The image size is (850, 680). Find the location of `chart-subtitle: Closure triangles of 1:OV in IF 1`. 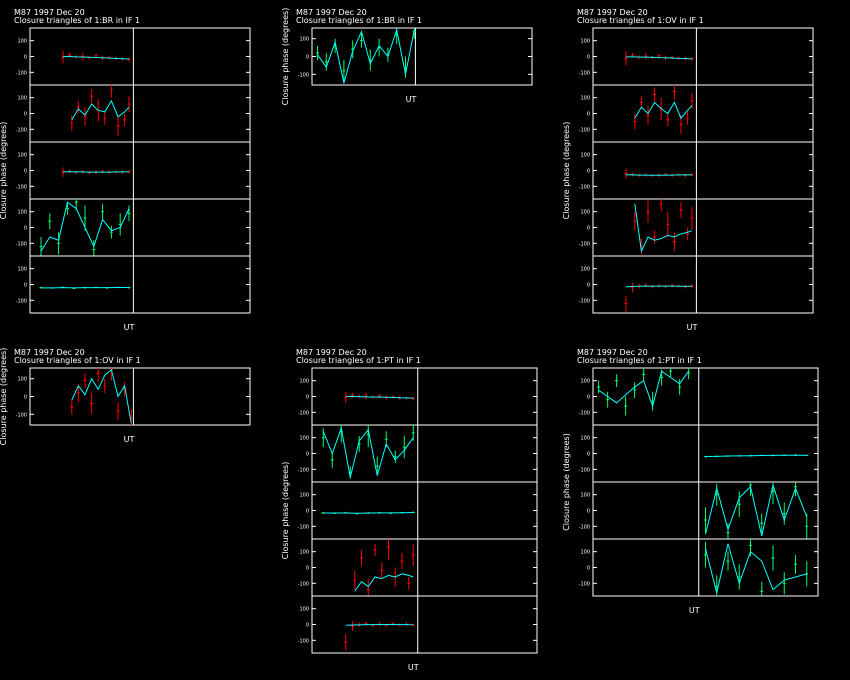

chart-subtitle: Closure triangles of 1:OV in IF 1 is located at coordinates (640, 20).